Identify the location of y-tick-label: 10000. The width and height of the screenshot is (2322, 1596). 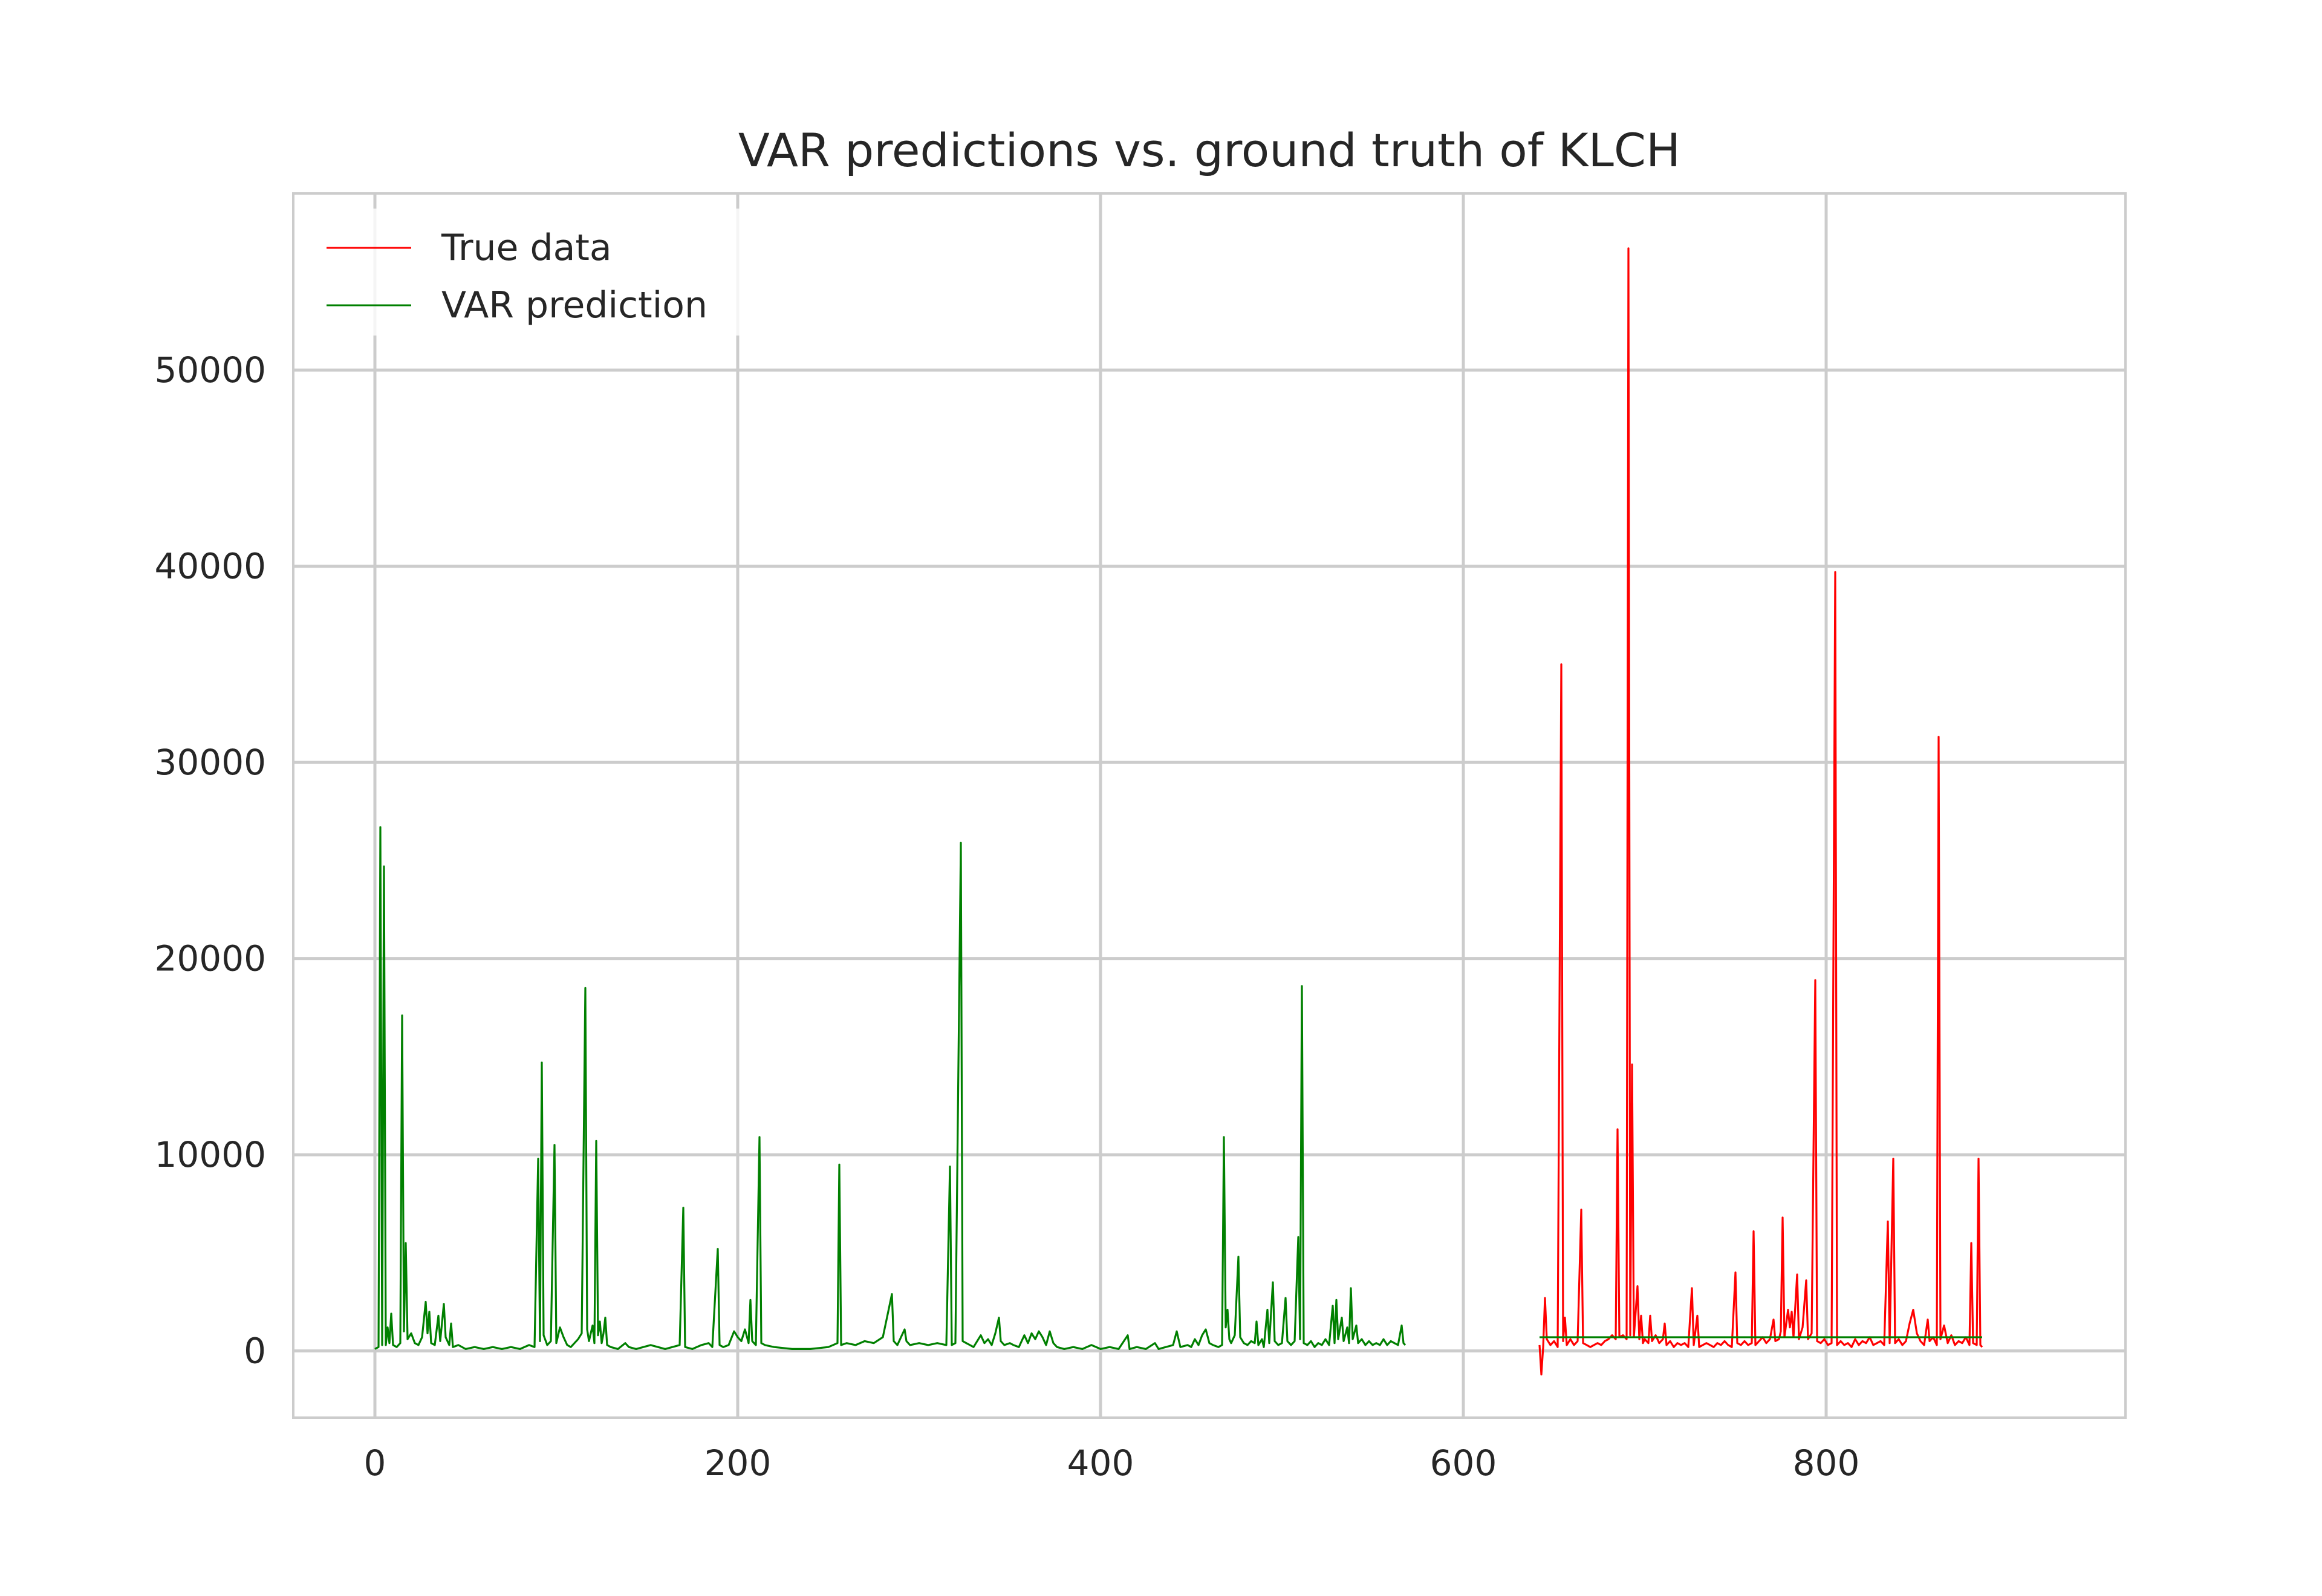
(210, 1154).